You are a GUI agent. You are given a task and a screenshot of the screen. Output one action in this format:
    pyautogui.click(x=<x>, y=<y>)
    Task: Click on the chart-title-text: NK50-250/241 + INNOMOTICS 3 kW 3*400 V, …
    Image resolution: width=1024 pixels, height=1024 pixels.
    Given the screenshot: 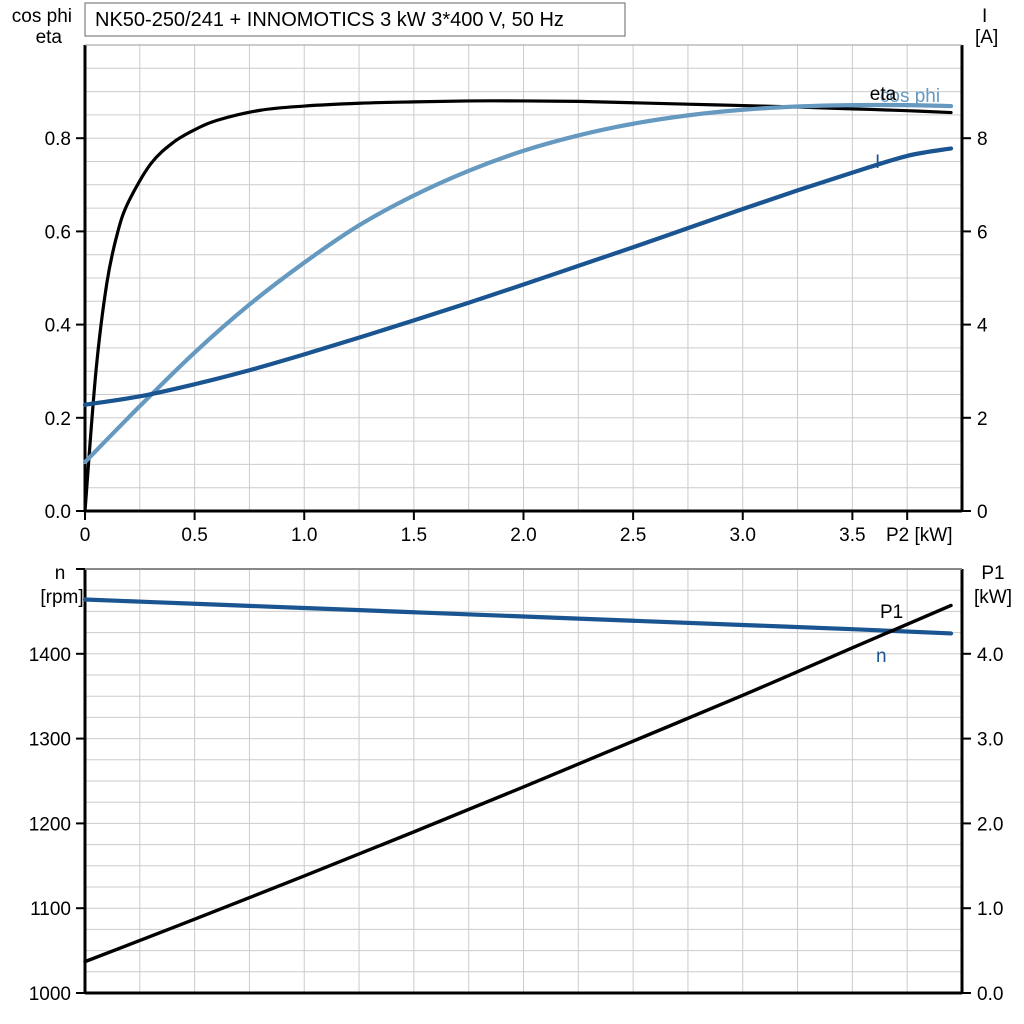 What is the action you would take?
    pyautogui.click(x=329, y=20)
    